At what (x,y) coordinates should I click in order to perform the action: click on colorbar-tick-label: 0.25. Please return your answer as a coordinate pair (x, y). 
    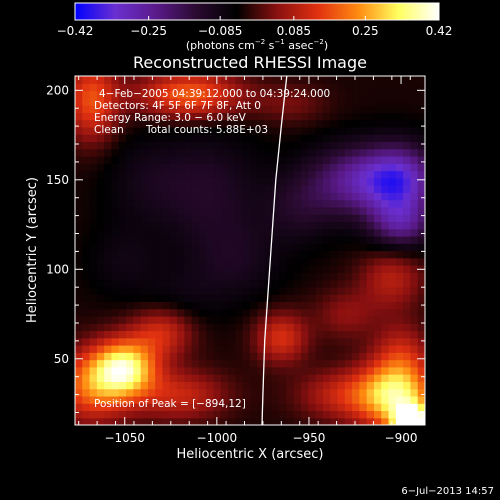
    Looking at the image, I should click on (365, 31).